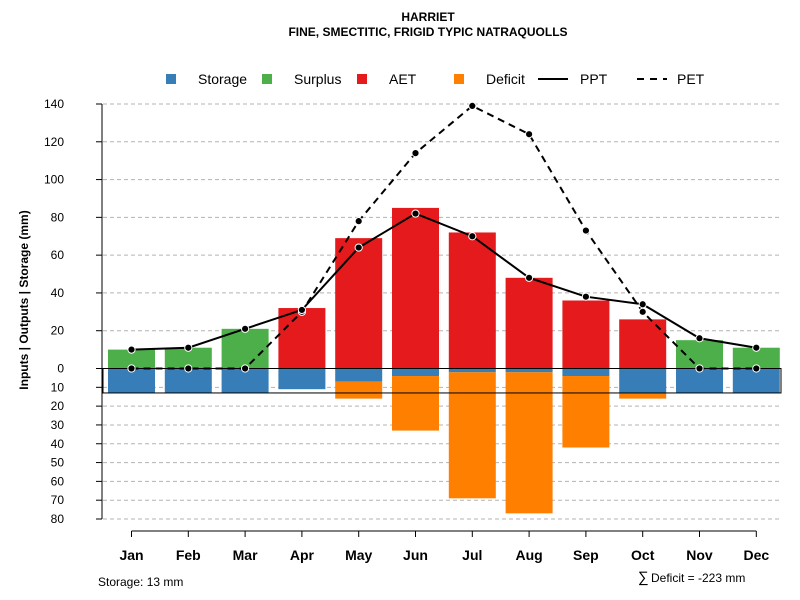 The width and height of the screenshot is (800, 600). Describe the element at coordinates (188, 555) in the screenshot. I see `x-tick-label: Feb` at that location.